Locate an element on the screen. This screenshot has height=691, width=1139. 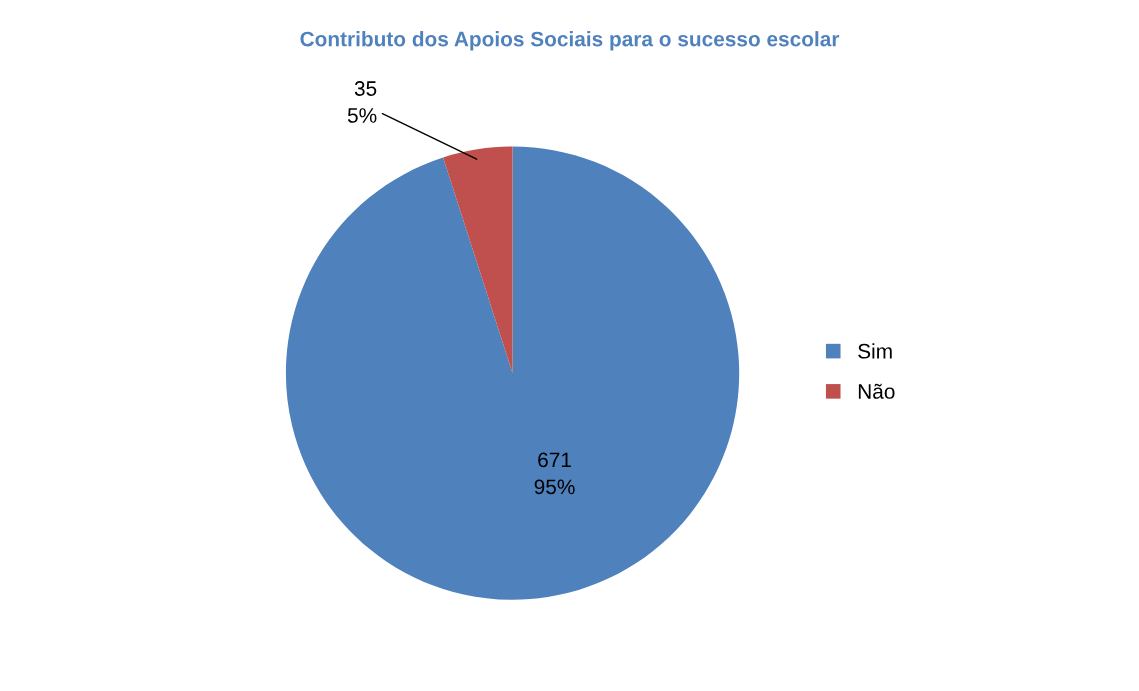
chart-title: Contributo dos Apoios Sociais para o sucesso escolar is located at coordinates (570, 41).